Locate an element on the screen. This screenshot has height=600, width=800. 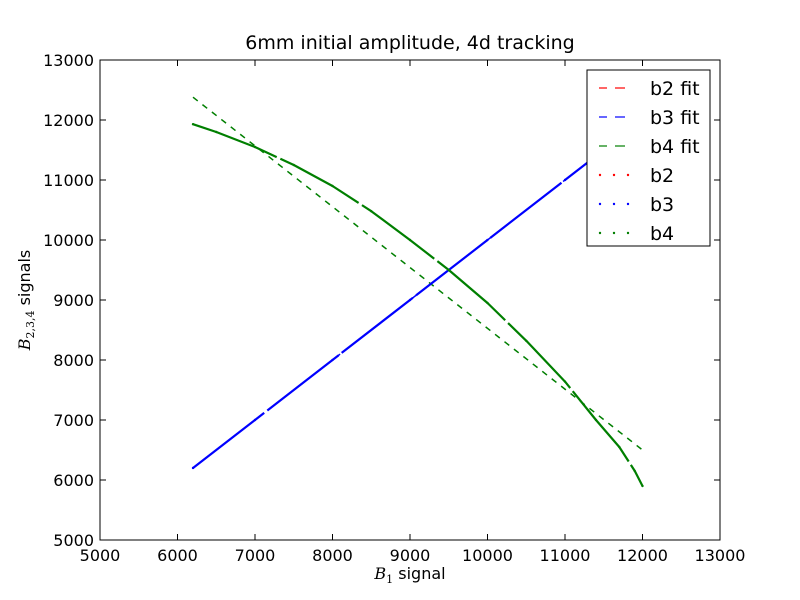
legend-label: b3 is located at coordinates (662, 205).